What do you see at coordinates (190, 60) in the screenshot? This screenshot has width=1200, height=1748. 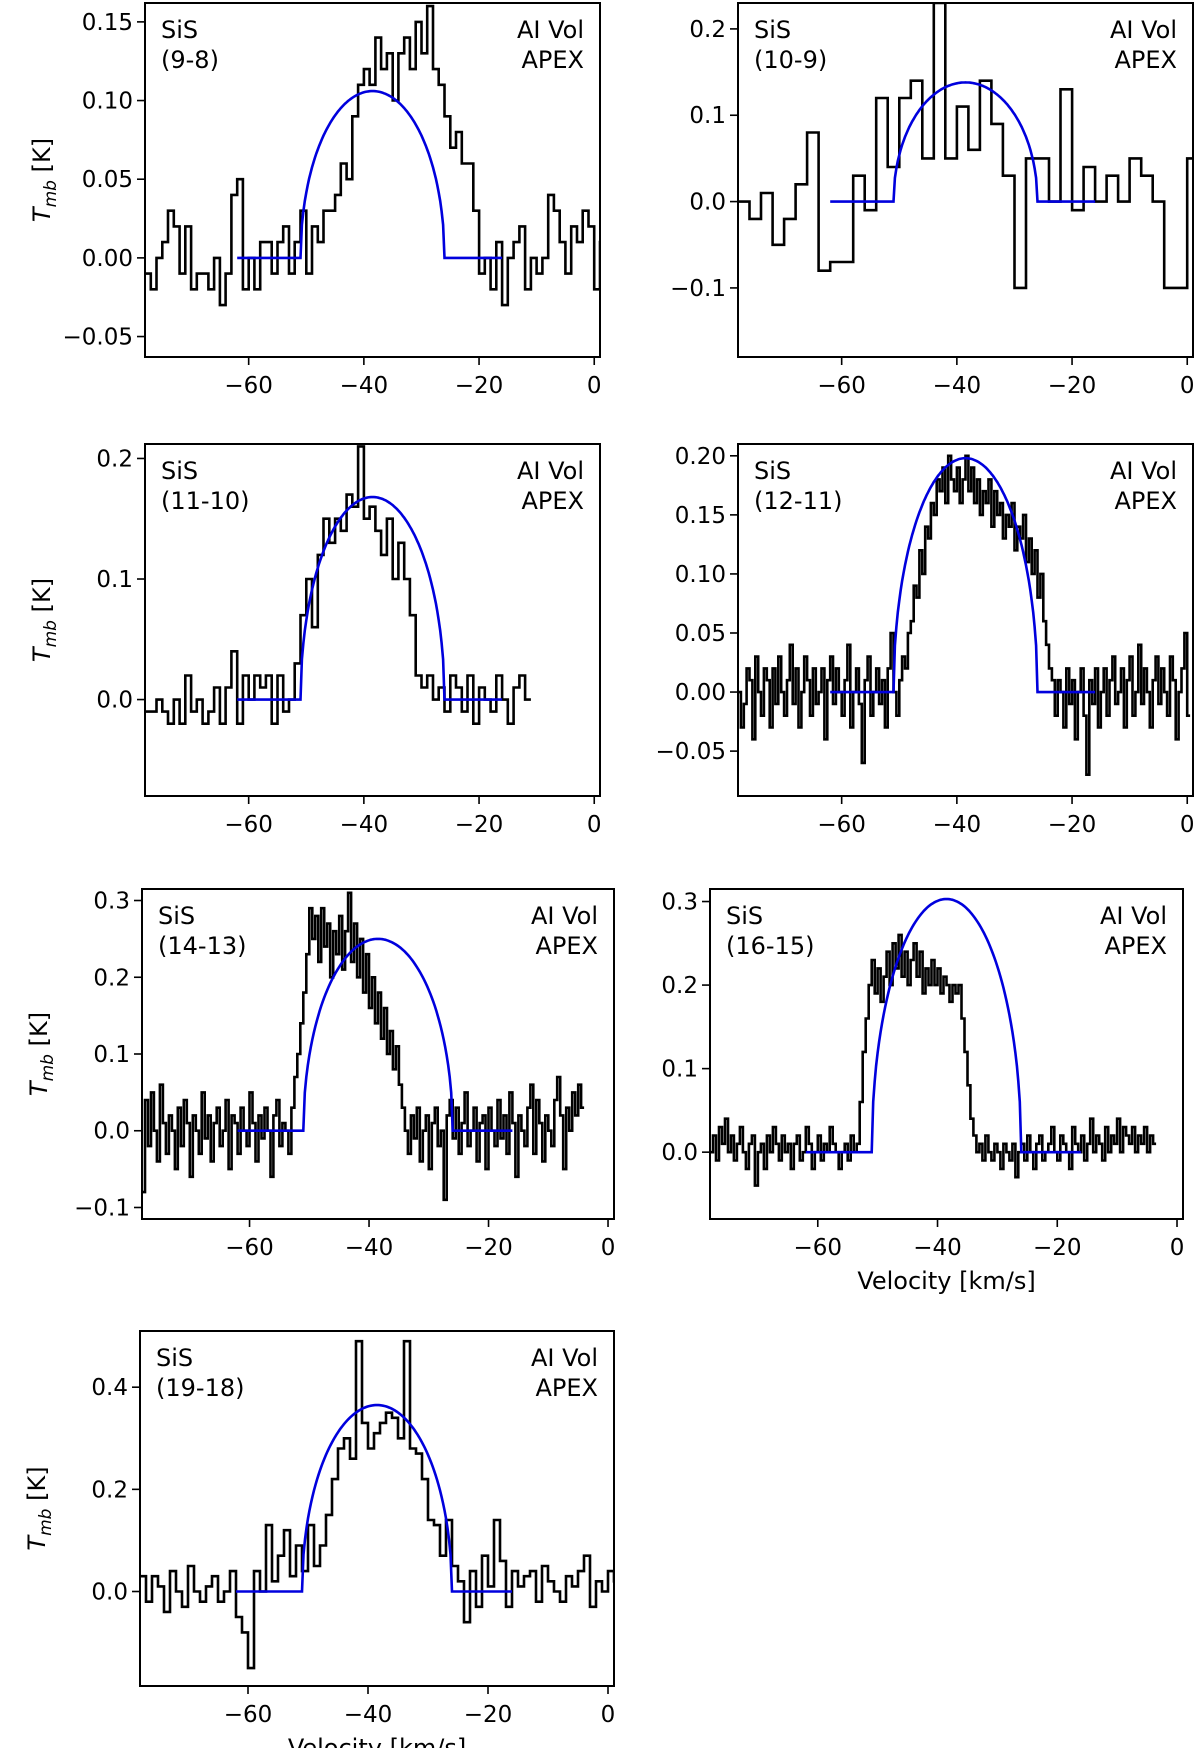 I see `transition-label: (9-8)` at bounding box center [190, 60].